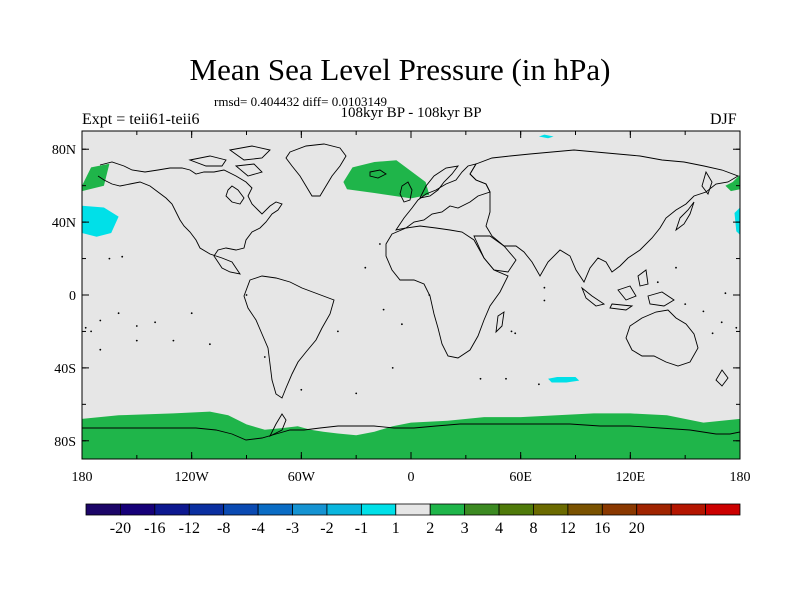 This screenshot has height=600, width=800. What do you see at coordinates (465, 528) in the screenshot?
I see `colorbar-label: 3` at bounding box center [465, 528].